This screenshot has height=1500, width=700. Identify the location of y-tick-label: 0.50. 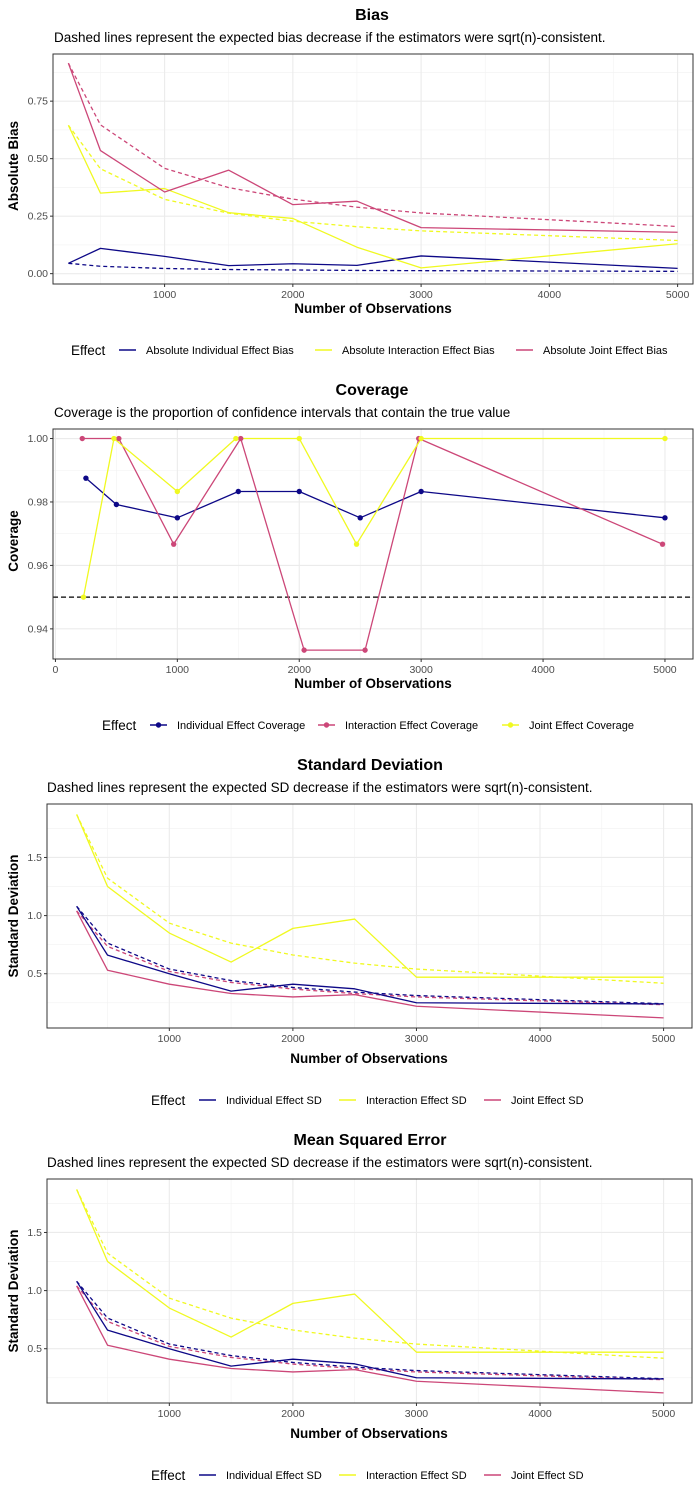
(38, 159).